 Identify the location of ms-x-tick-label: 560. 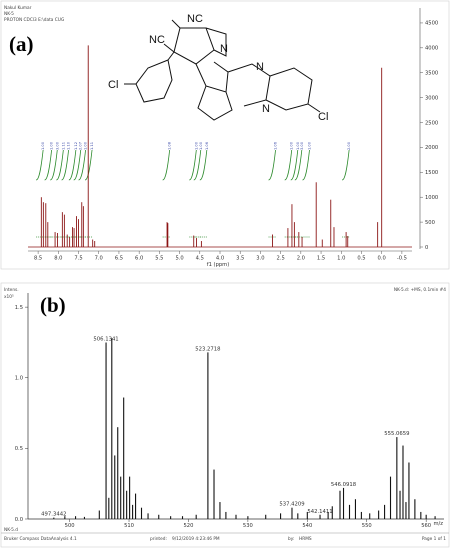
(426, 526).